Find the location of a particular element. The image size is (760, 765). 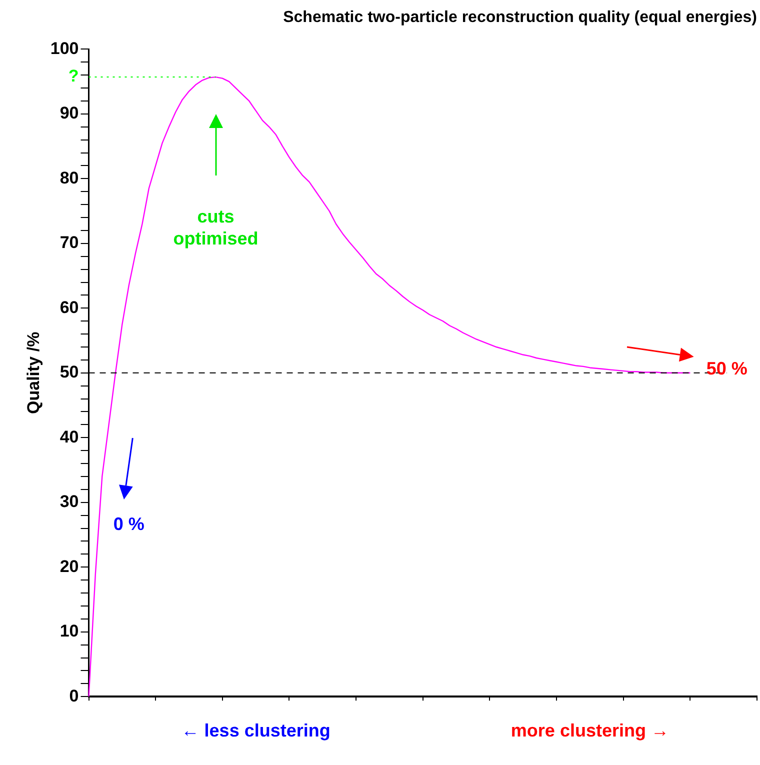

y-tick-label: 50 is located at coordinates (69, 372).